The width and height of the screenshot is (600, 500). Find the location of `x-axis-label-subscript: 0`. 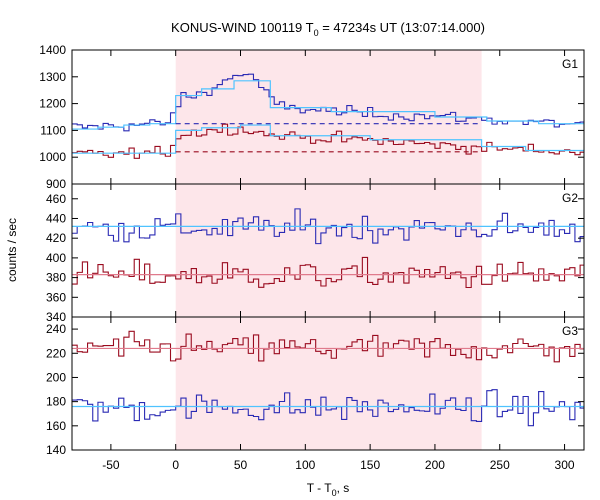

x-axis-label-subscript: 0 is located at coordinates (334, 493).